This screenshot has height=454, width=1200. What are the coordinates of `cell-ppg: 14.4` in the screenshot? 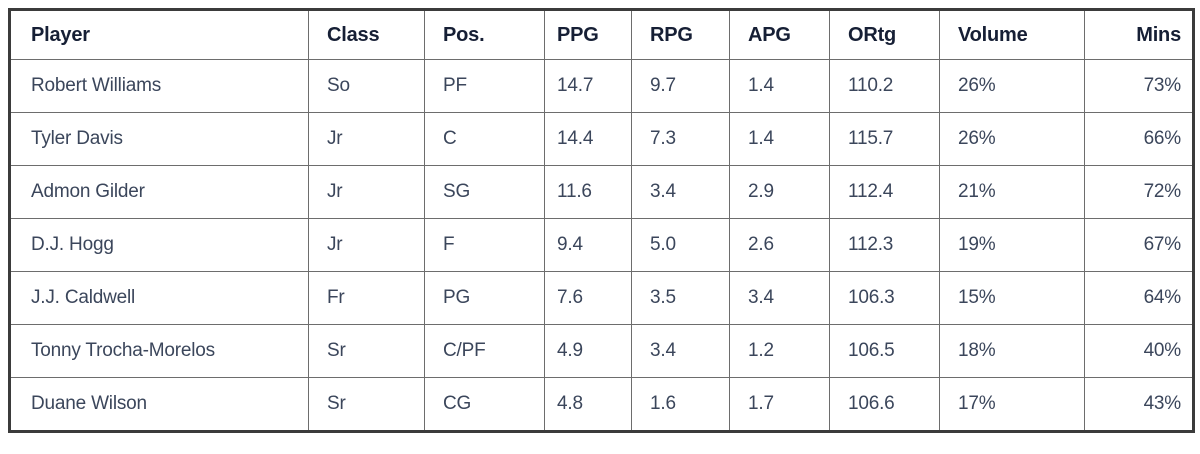 It's located at (588, 139).